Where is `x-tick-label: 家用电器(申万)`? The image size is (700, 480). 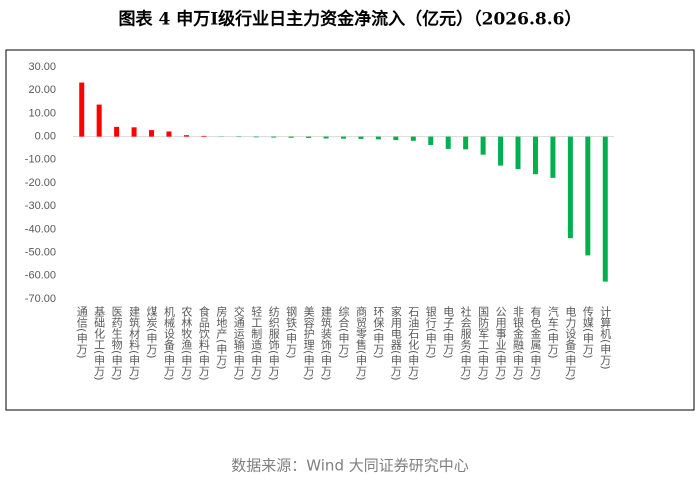 x-tick-label: 家用电器(申万) is located at coordinates (395, 343).